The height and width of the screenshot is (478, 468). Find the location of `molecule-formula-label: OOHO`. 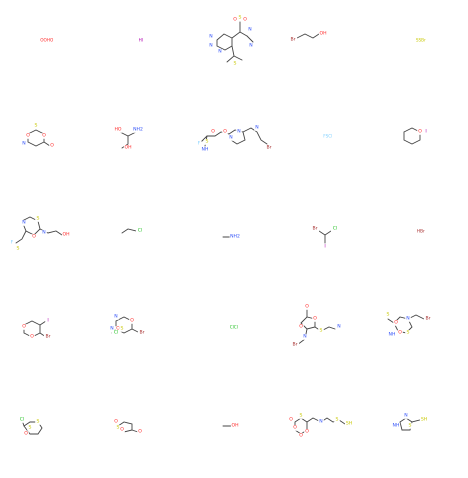

molecule-formula-label: OOHO is located at coordinates (47, 39).